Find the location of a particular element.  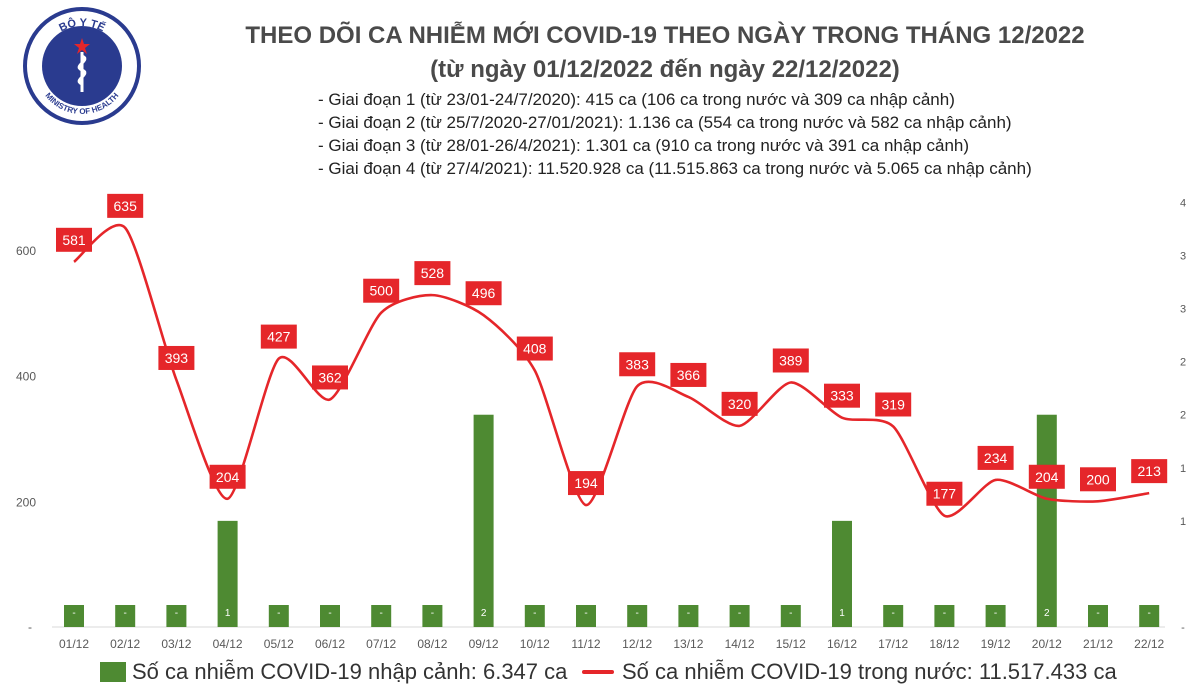

left-axis-tick-label: 600 is located at coordinates (26, 251).